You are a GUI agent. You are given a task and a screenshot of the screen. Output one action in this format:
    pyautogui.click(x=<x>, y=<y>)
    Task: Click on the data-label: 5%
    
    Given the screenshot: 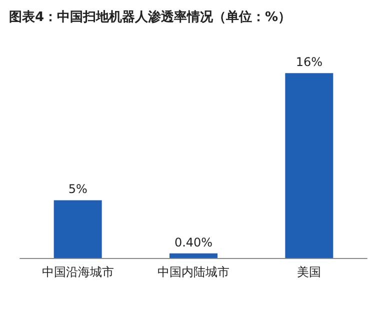 What is the action you would take?
    pyautogui.click(x=78, y=189)
    